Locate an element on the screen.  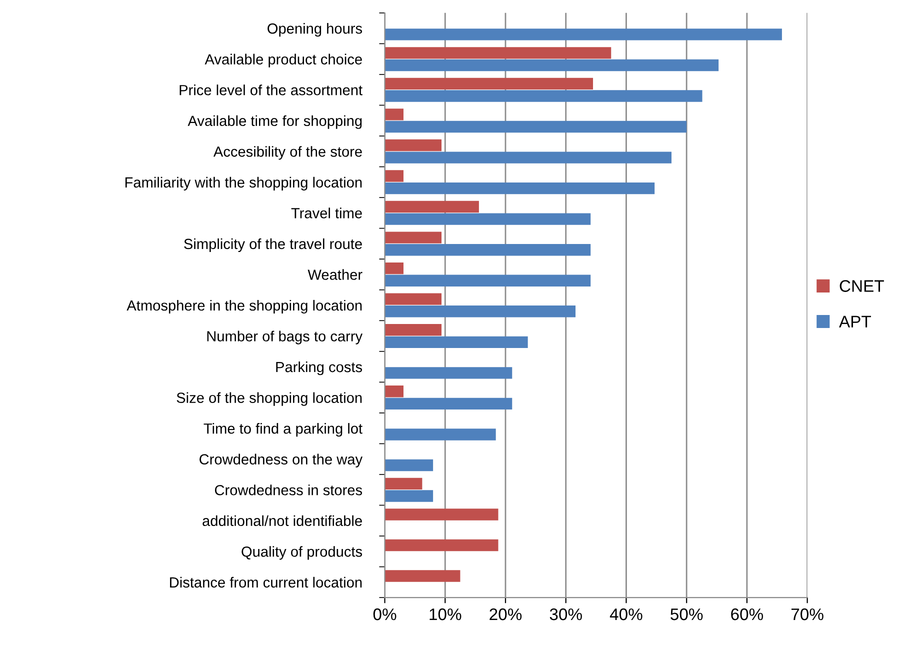
y-tick-label: Available time for shopping is located at coordinates (275, 122).